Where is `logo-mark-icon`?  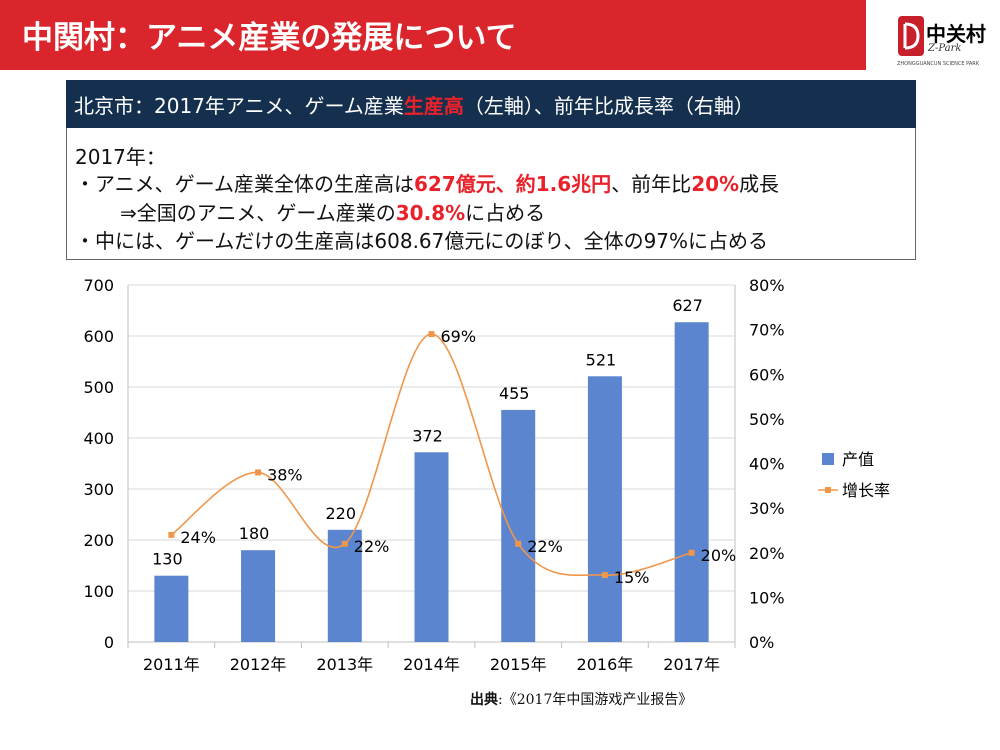
logo-mark-icon is located at coordinates (911, 36).